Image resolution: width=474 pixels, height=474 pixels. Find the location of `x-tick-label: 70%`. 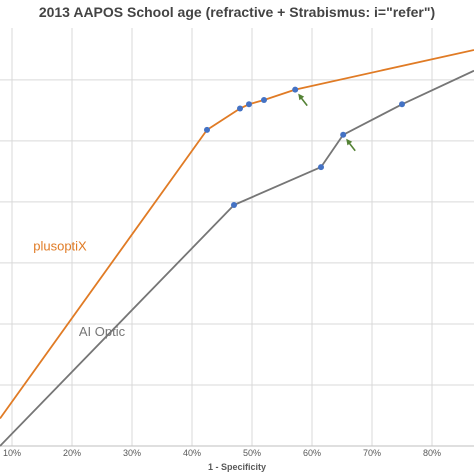

x-tick-label: 70% is located at coordinates (372, 453).